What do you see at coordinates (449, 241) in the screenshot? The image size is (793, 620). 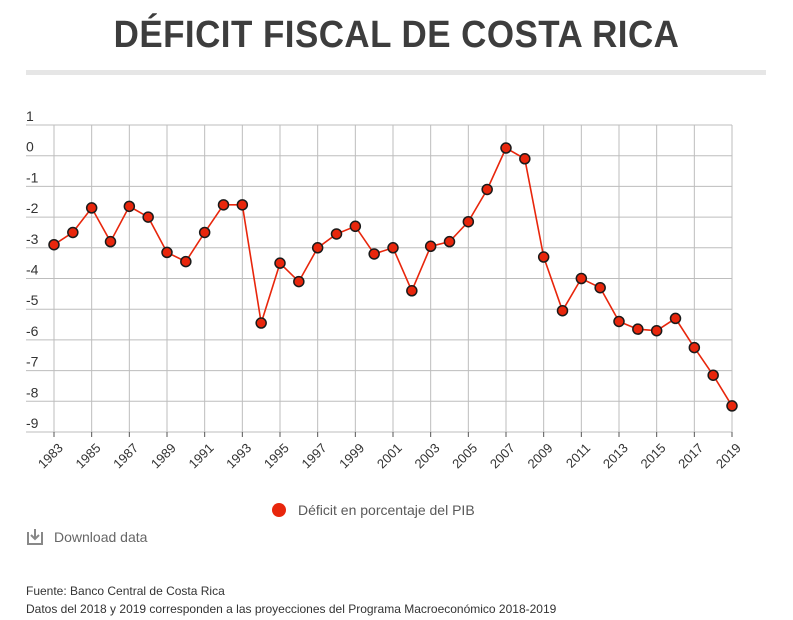 I see `data-point: 2004: -2.8` at bounding box center [449, 241].